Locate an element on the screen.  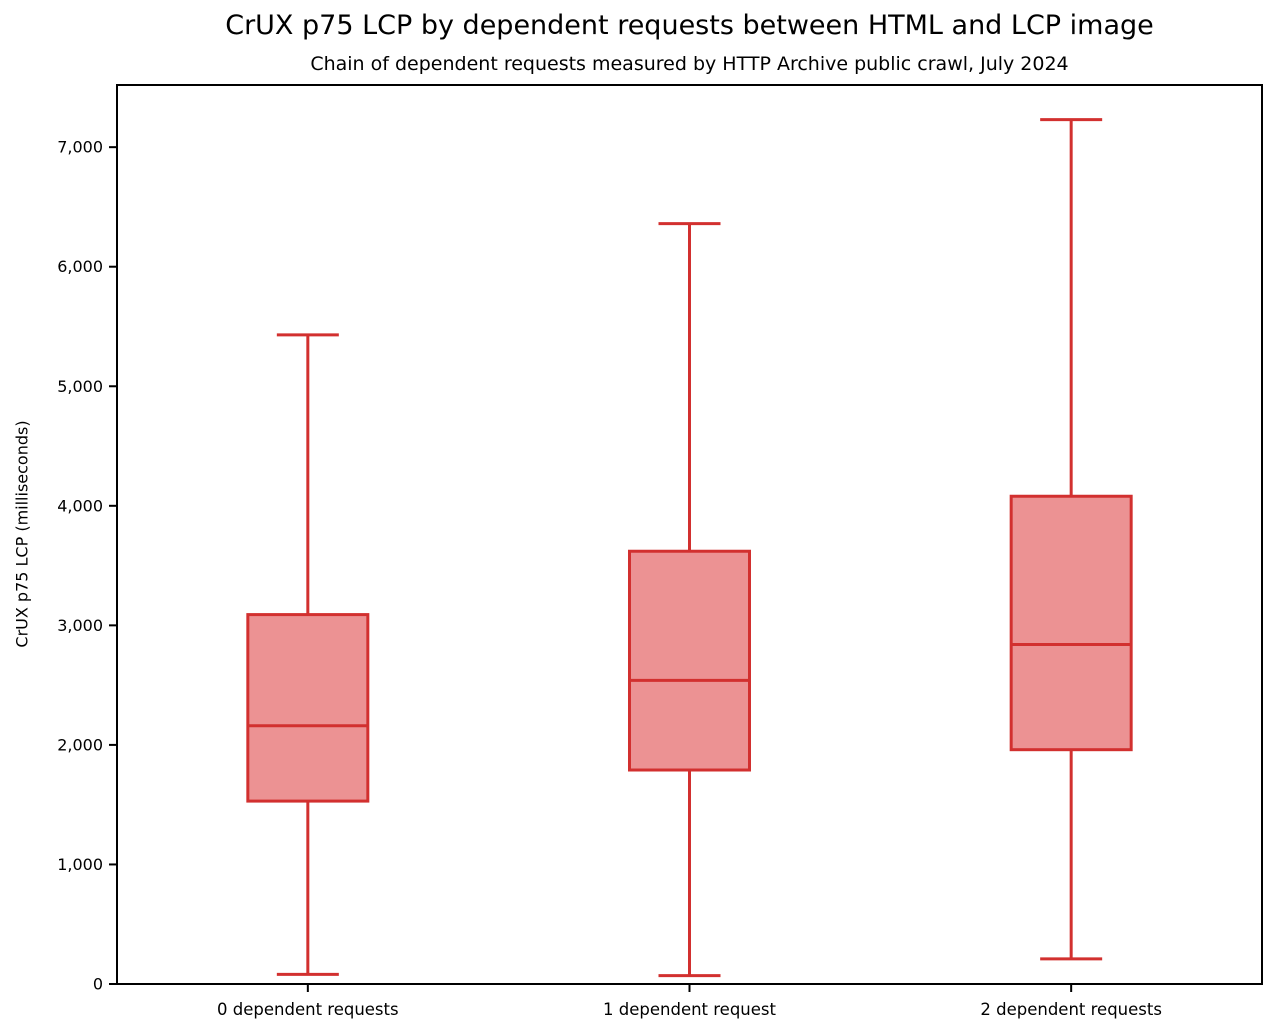
y-tick-label: 1,000 is located at coordinates (80, 864).